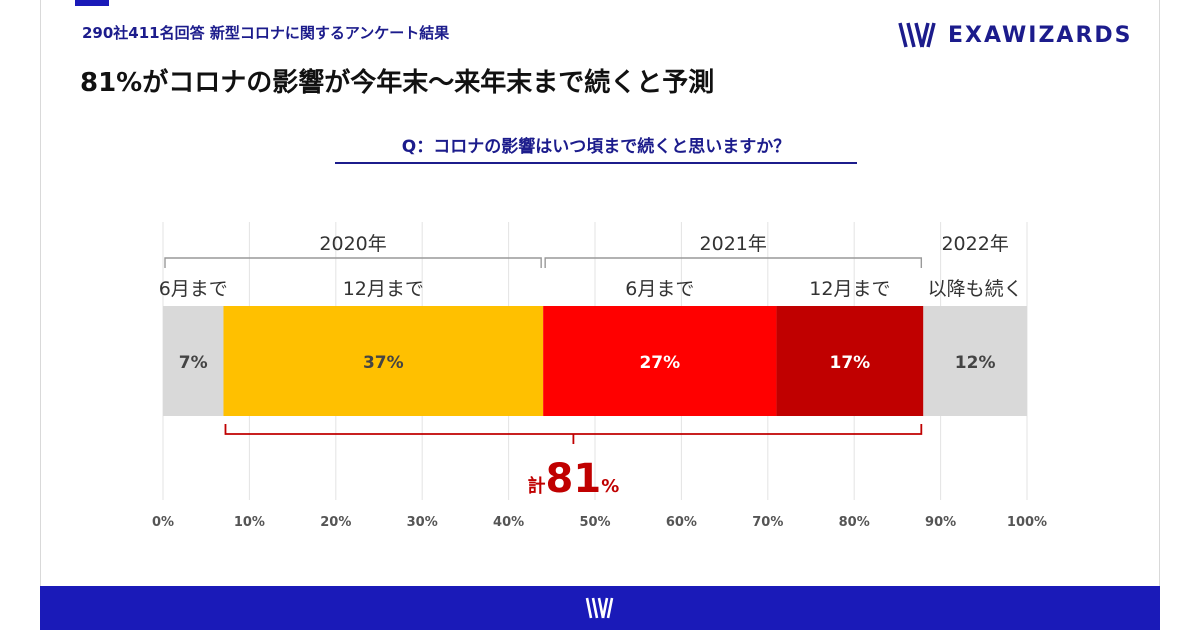  I want to click on year-label: 2022年, so click(974, 244).